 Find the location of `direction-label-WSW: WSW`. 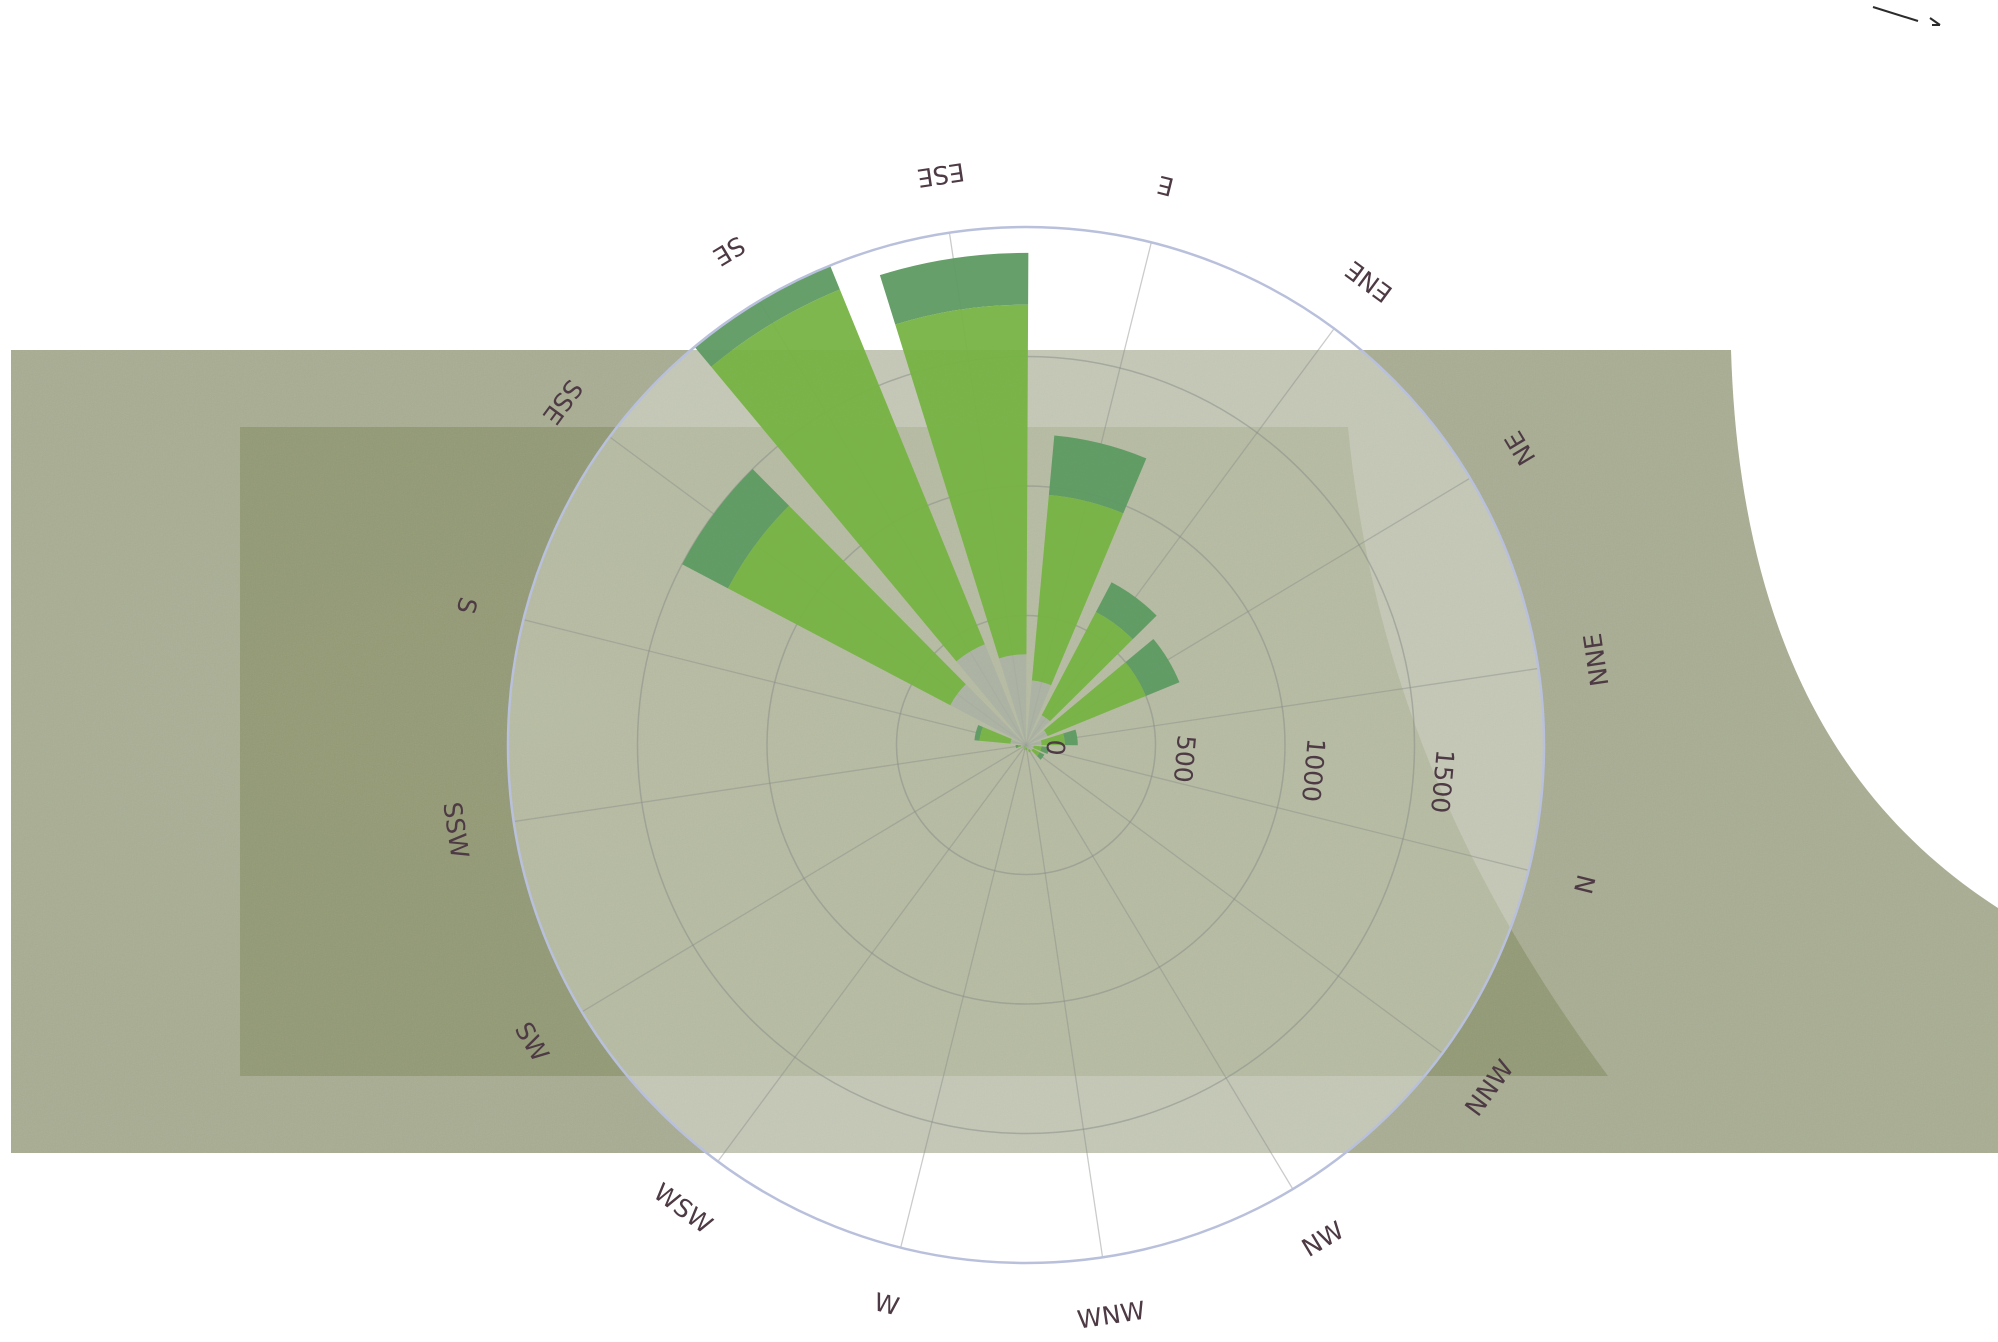

direction-label-WSW: WSW is located at coordinates (683, 1208).